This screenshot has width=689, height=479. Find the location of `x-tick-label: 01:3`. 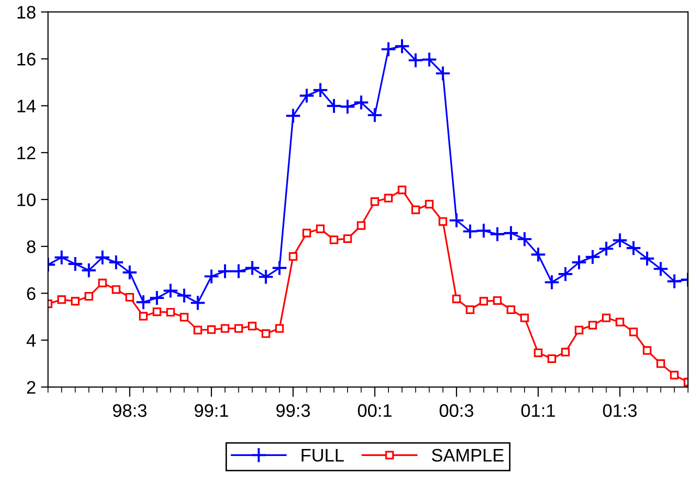

x-tick-label: 01:3 is located at coordinates (620, 410).